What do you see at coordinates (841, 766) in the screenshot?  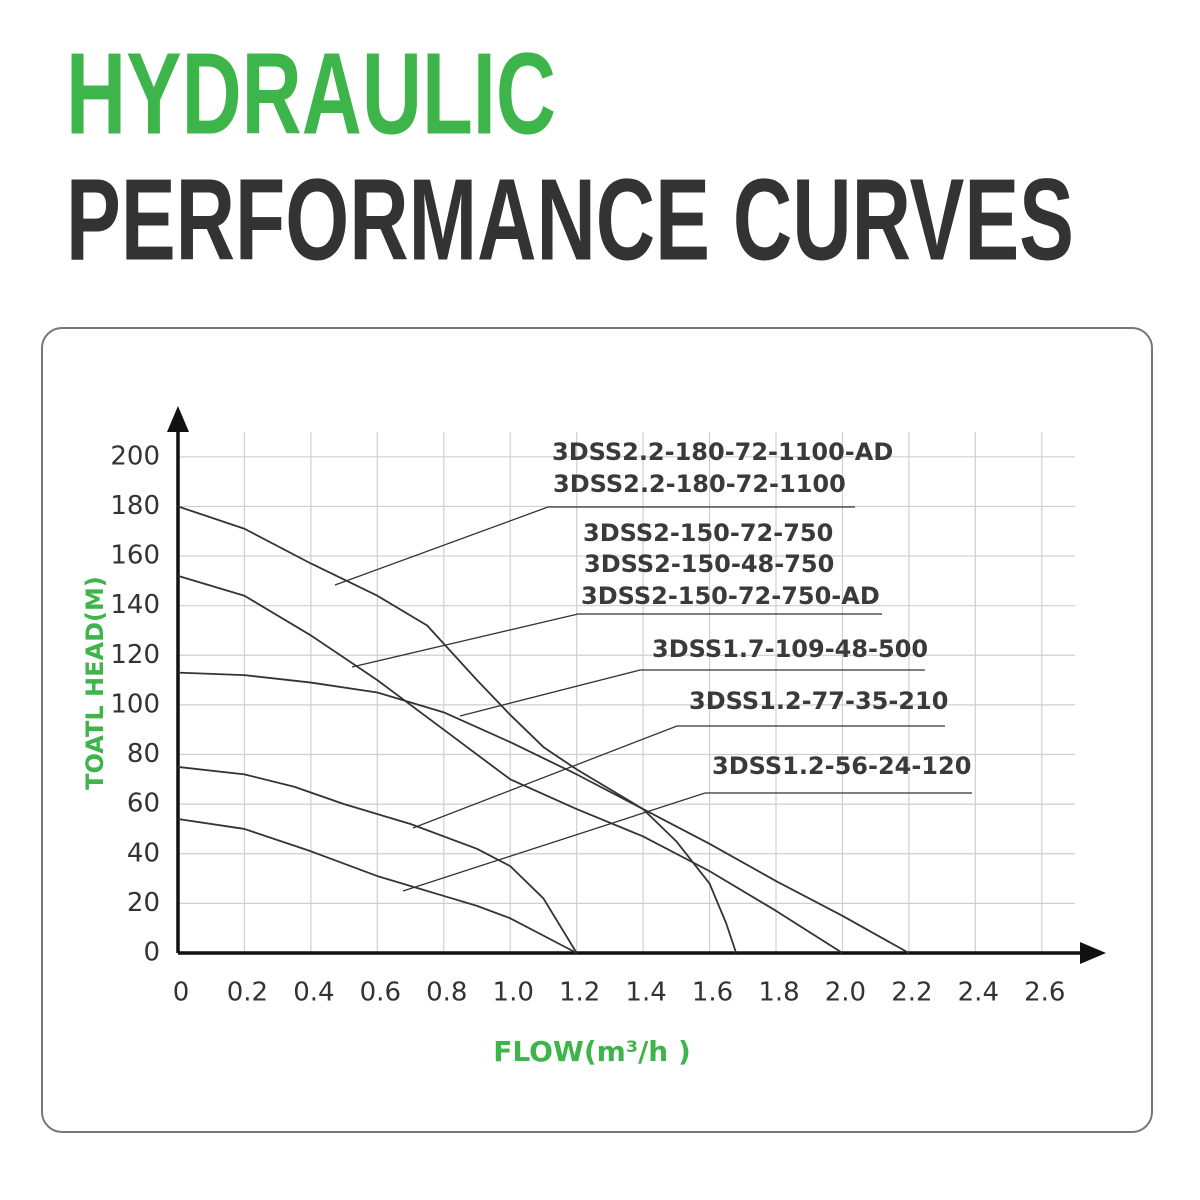 I see `curve-label: 3DSS1.2-56-24-120` at bounding box center [841, 766].